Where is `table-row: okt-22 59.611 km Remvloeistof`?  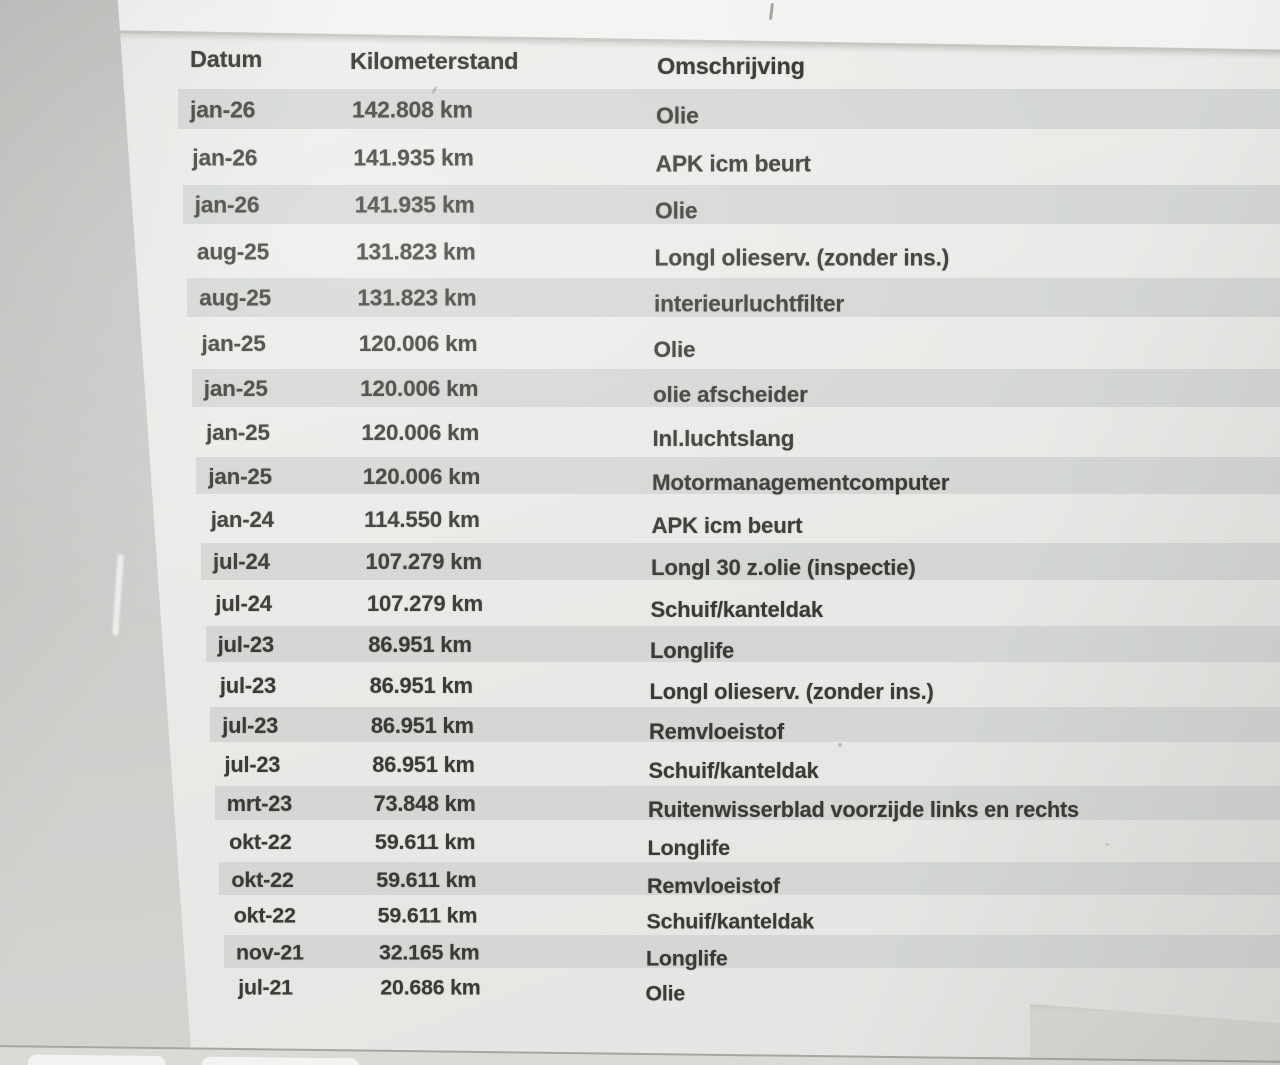 table-row: okt-22 59.611 km Remvloeistof is located at coordinates (640, 880).